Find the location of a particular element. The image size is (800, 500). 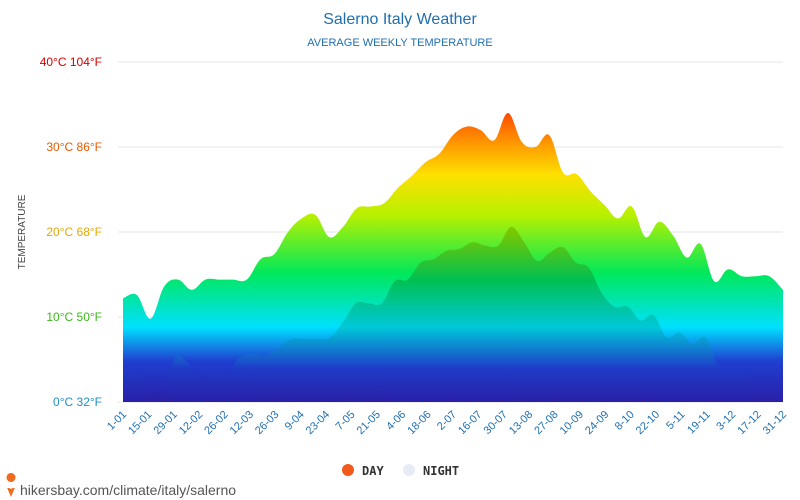

y-tick-label: 10°C 50°F is located at coordinates (74, 317).